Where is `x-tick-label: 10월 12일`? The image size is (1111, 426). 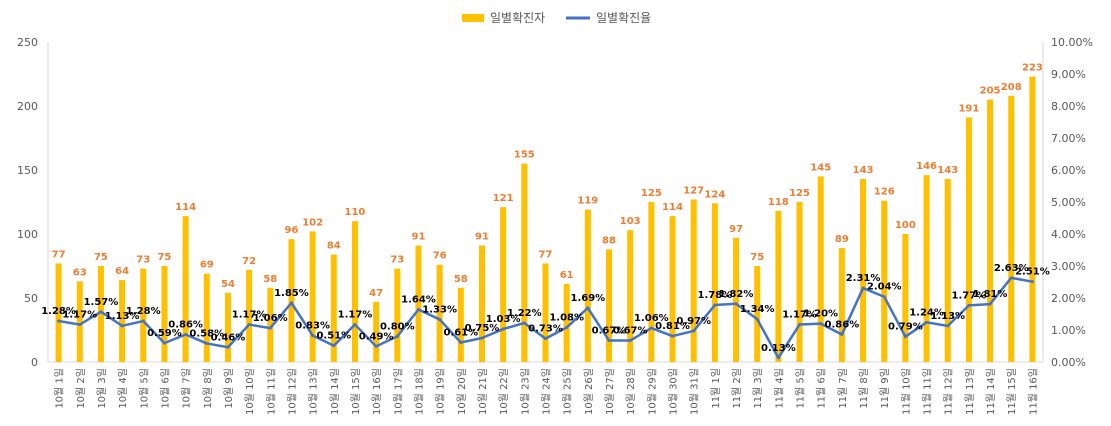
x-tick-label: 10월 12일 is located at coordinates (292, 391).